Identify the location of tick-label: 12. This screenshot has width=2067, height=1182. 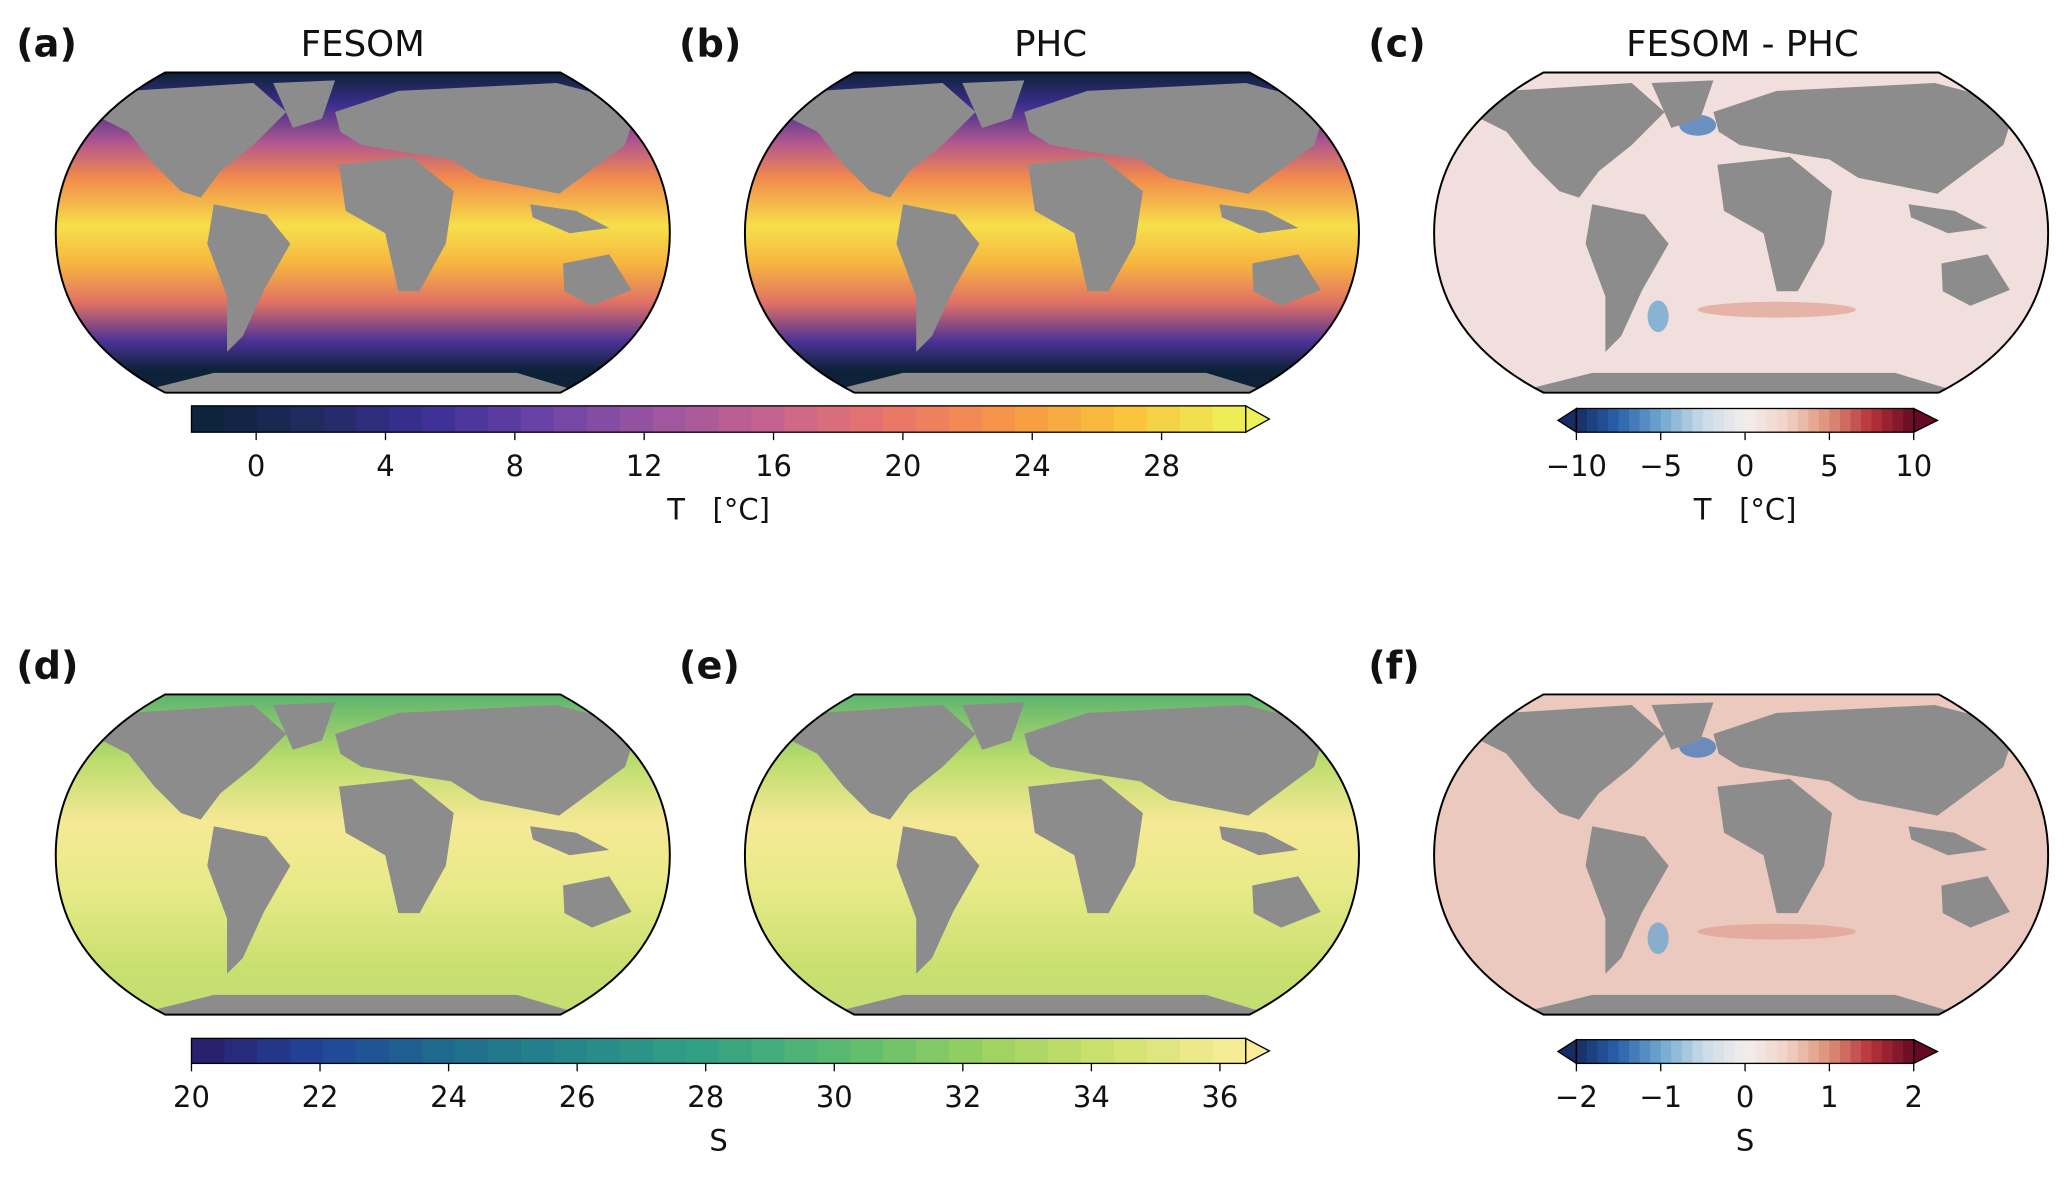
(644, 466).